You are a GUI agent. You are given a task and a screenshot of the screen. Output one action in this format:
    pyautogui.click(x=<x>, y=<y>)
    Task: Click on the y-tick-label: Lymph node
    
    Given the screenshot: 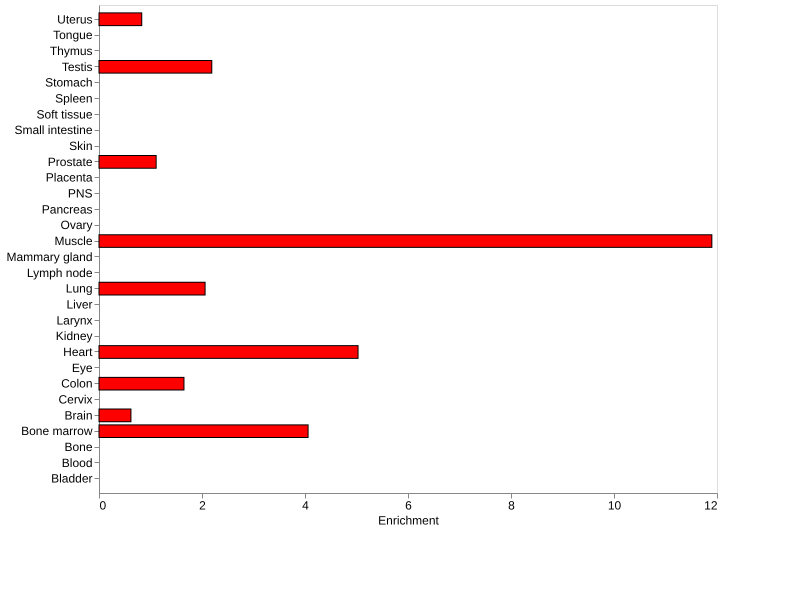 What is the action you would take?
    pyautogui.click(x=59, y=273)
    